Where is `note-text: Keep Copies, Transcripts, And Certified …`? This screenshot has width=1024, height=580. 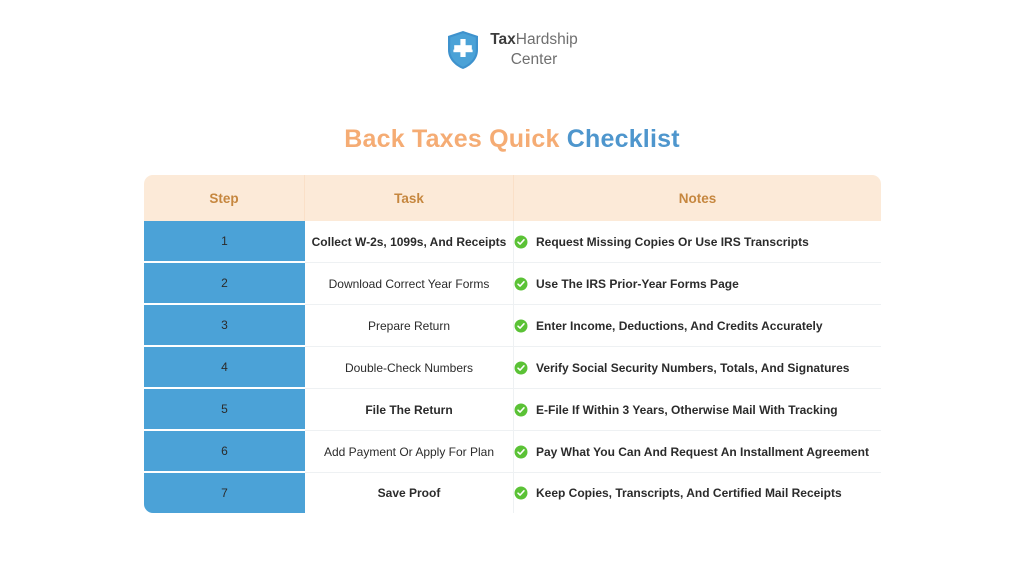 note-text: Keep Copies, Transcripts, And Certified … is located at coordinates (689, 493).